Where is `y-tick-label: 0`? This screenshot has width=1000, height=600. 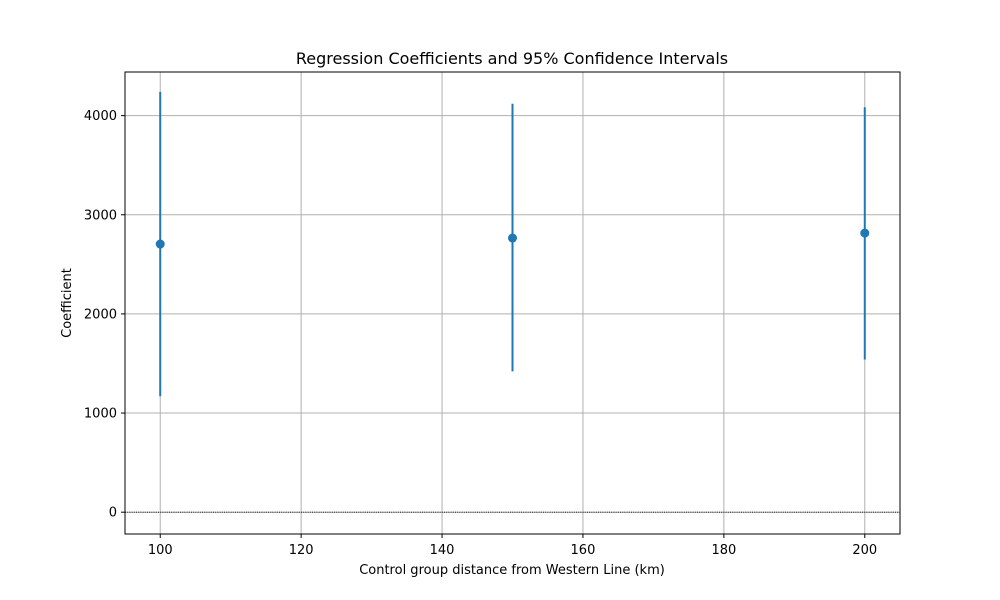 y-tick-label: 0 is located at coordinates (113, 513).